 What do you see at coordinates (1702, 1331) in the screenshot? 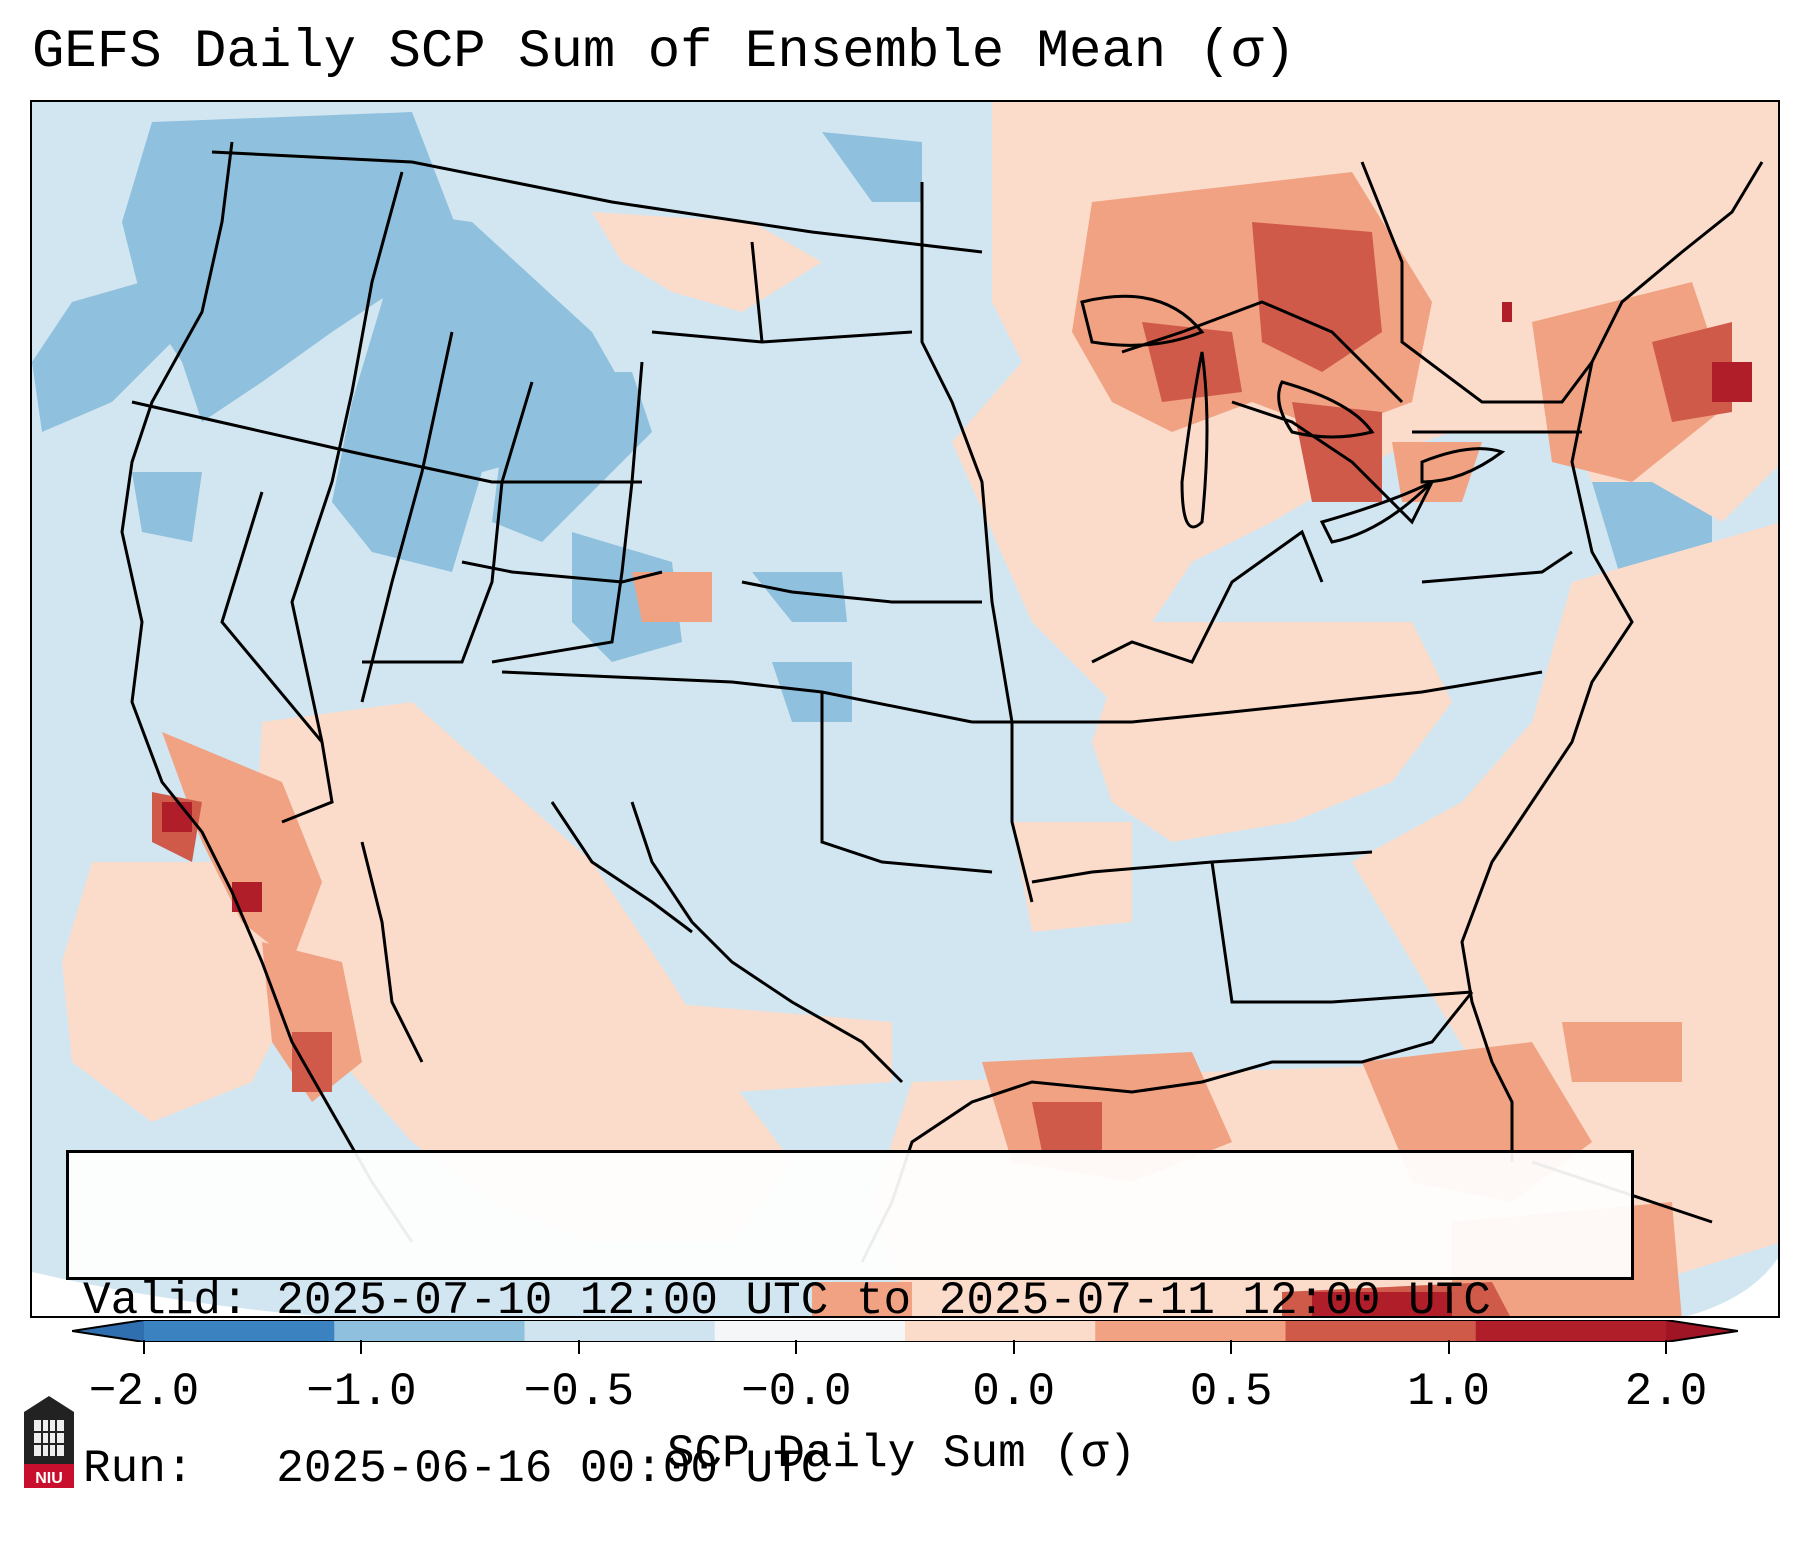
I see `colorbar-over-triangle` at bounding box center [1702, 1331].